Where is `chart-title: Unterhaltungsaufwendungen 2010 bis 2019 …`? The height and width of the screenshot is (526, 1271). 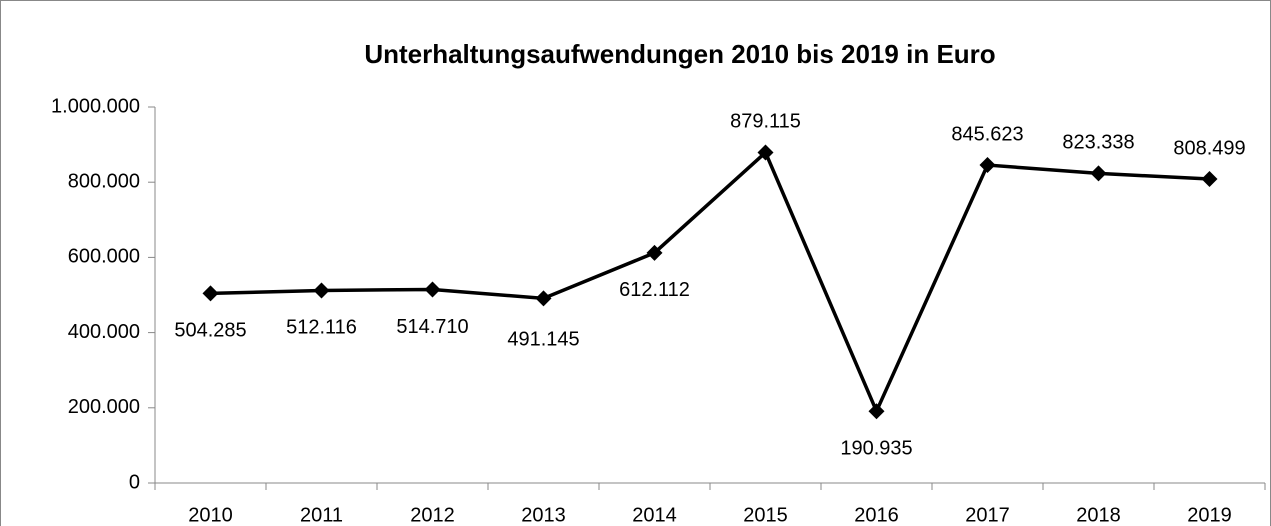 chart-title: Unterhaltungsaufwendungen 2010 bis 2019 … is located at coordinates (679, 54).